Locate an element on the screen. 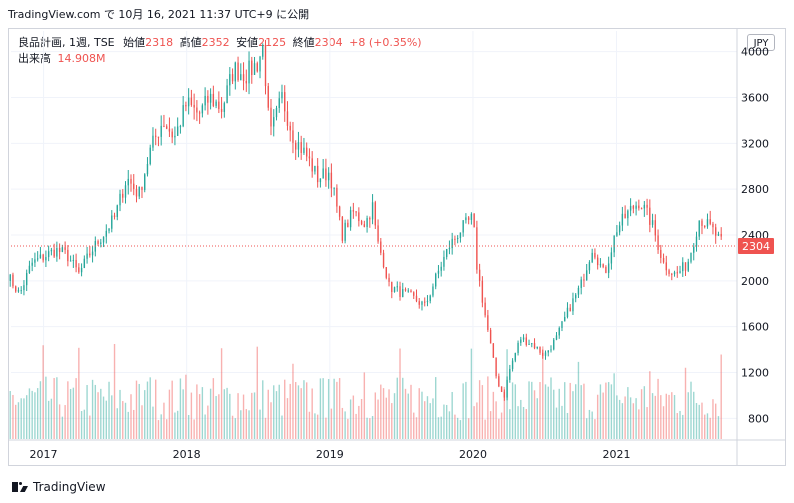  y-tick-label: 1600 is located at coordinates (755, 327).